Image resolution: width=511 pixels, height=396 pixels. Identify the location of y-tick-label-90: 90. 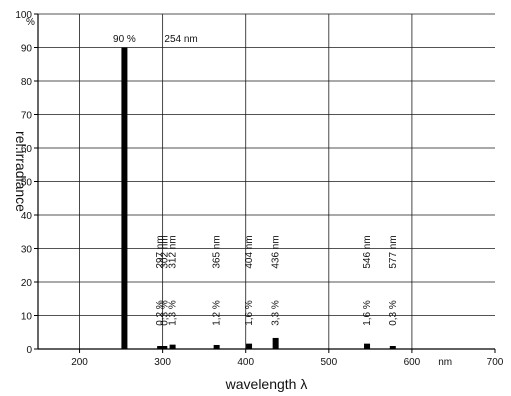
(27, 49).